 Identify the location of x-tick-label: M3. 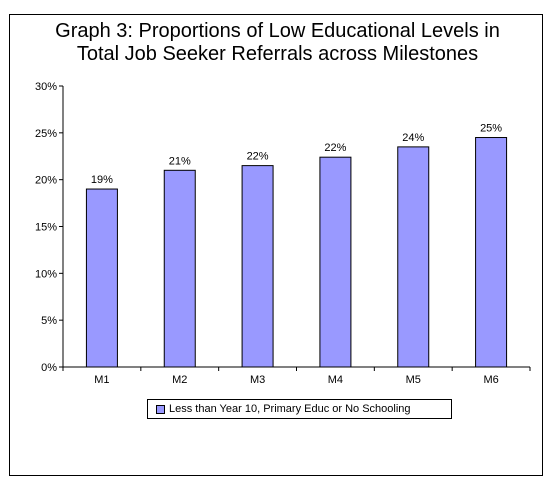
(257, 380).